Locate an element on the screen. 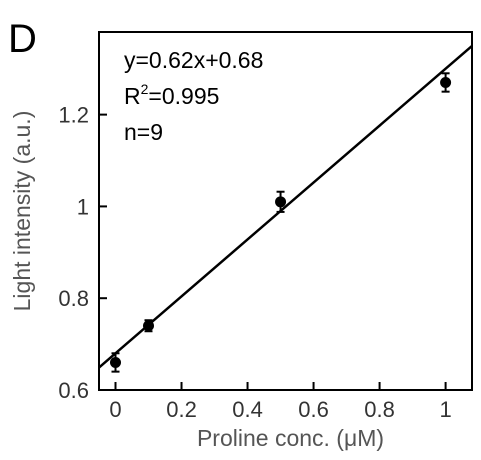 This screenshot has width=481, height=460. y-tick-label: 1 is located at coordinates (83, 206).